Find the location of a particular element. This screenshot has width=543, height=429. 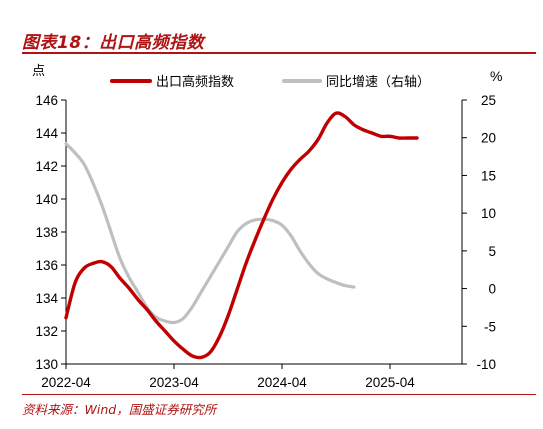

figure-title: 图表18：出口高频指数 is located at coordinates (113, 43).